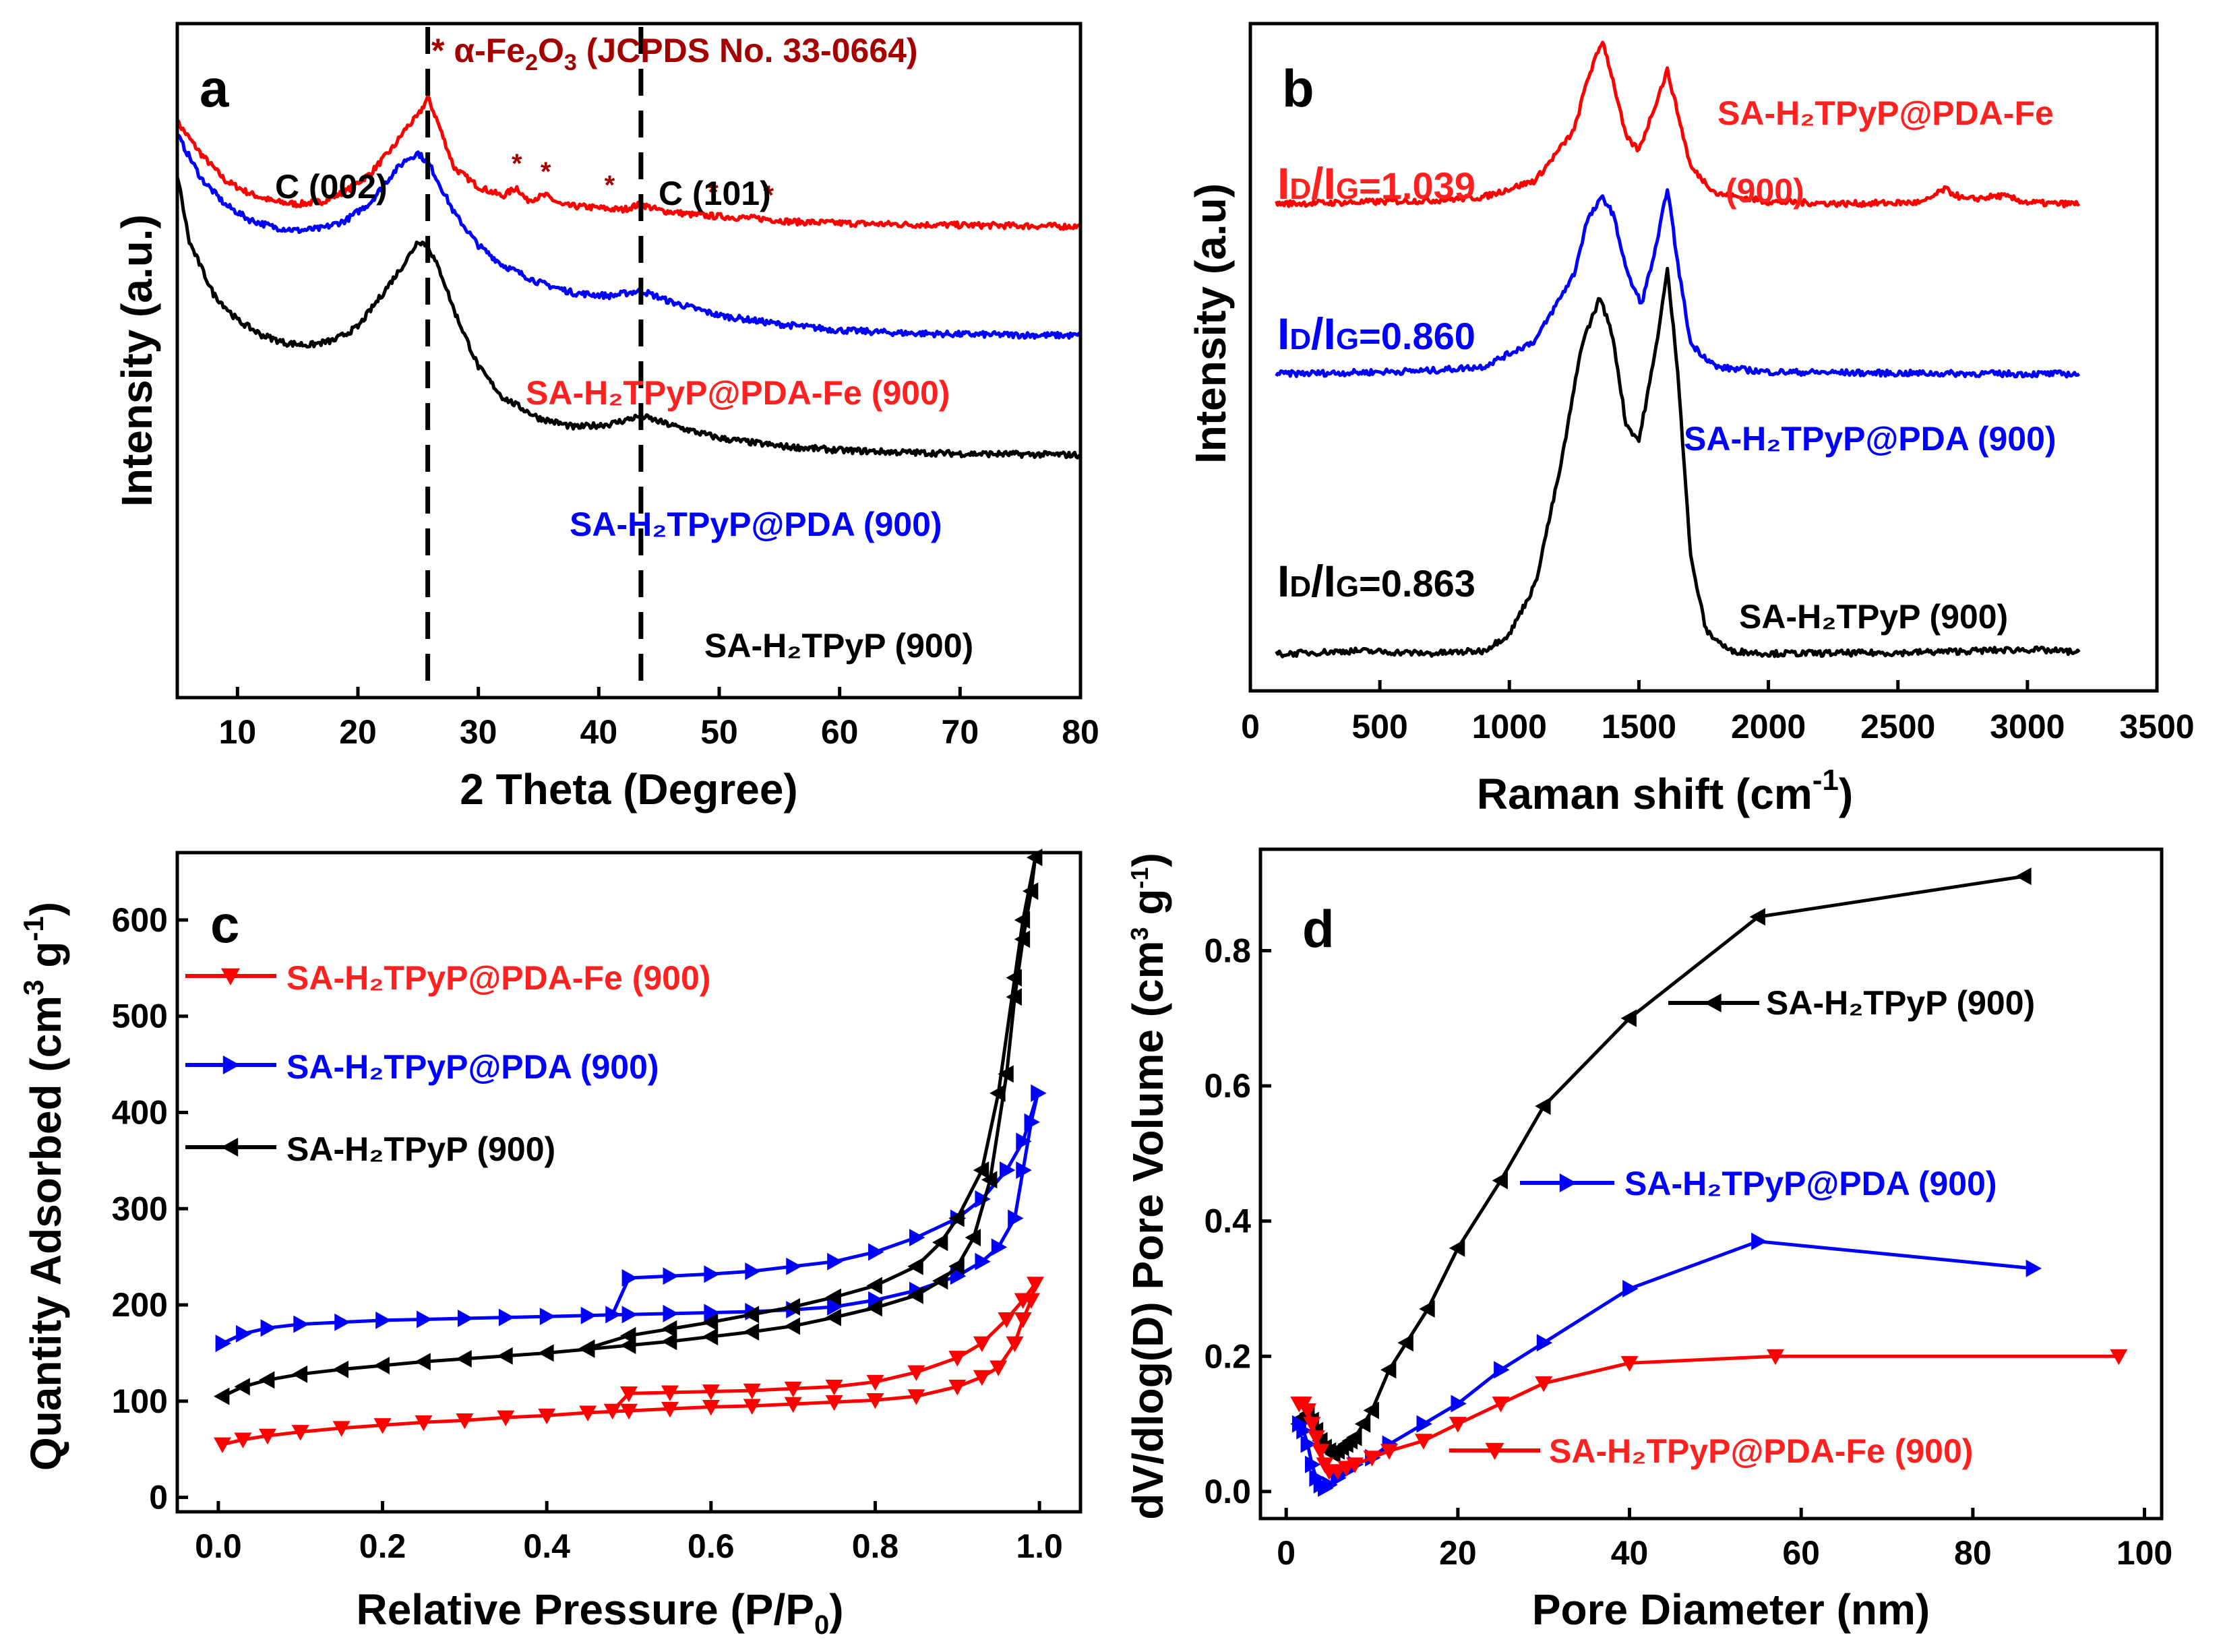 The width and height of the screenshot is (2223, 1652). I want to click on legend-item-pda: SA-H₂TPyP@PDA (900), so click(422, 1067).